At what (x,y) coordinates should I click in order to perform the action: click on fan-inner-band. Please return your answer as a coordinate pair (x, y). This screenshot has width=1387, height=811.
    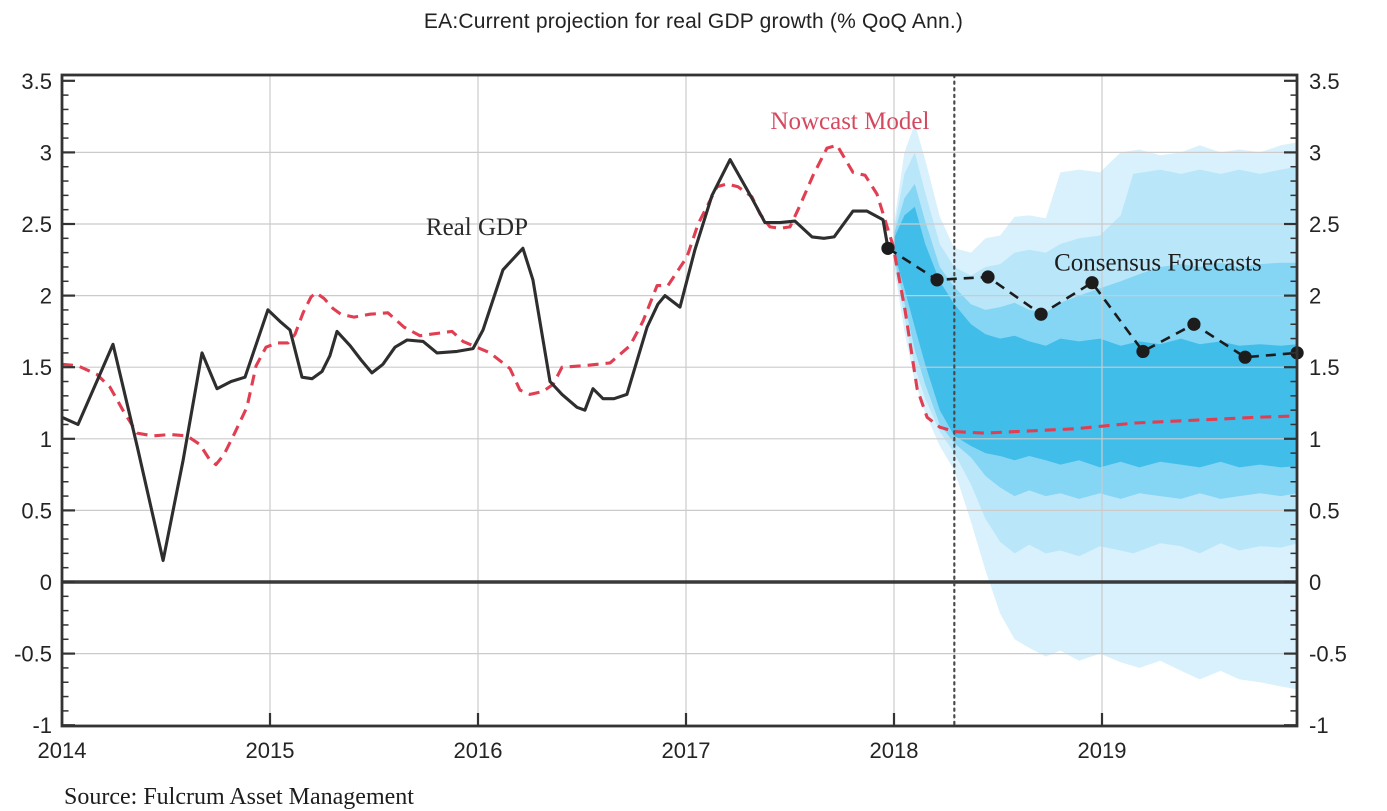
    Looking at the image, I should click on (1096, 337).